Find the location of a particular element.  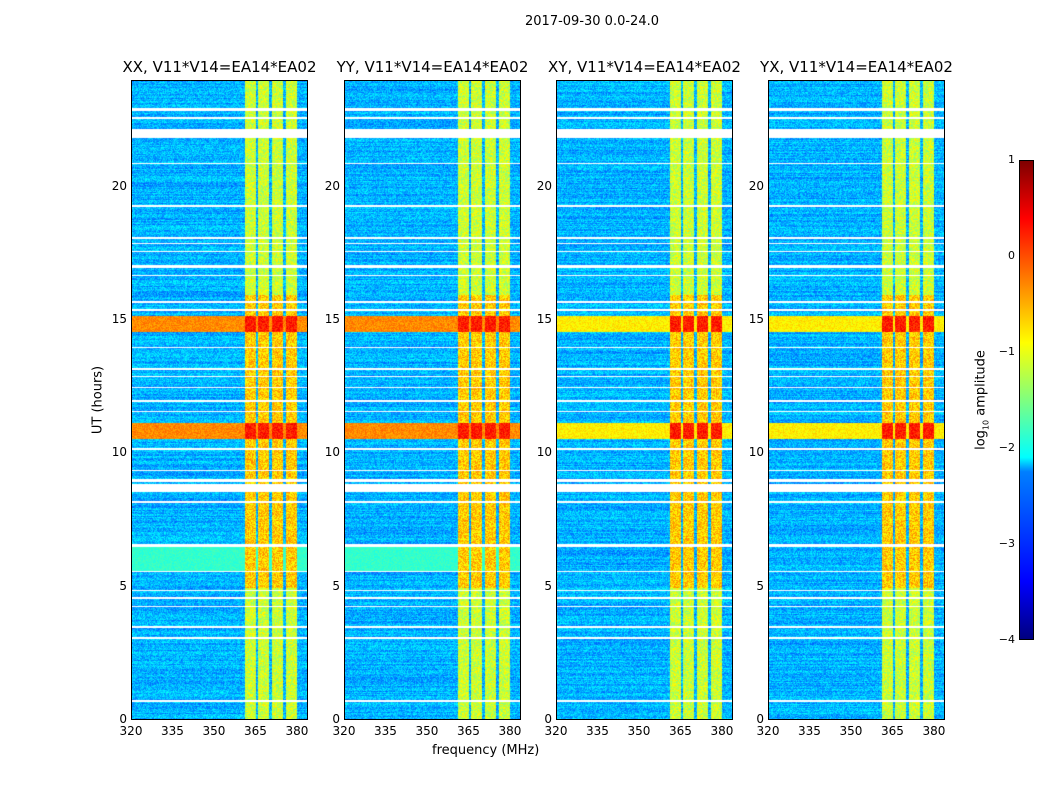

colorbar-tick-label: −2 is located at coordinates (1006, 447).